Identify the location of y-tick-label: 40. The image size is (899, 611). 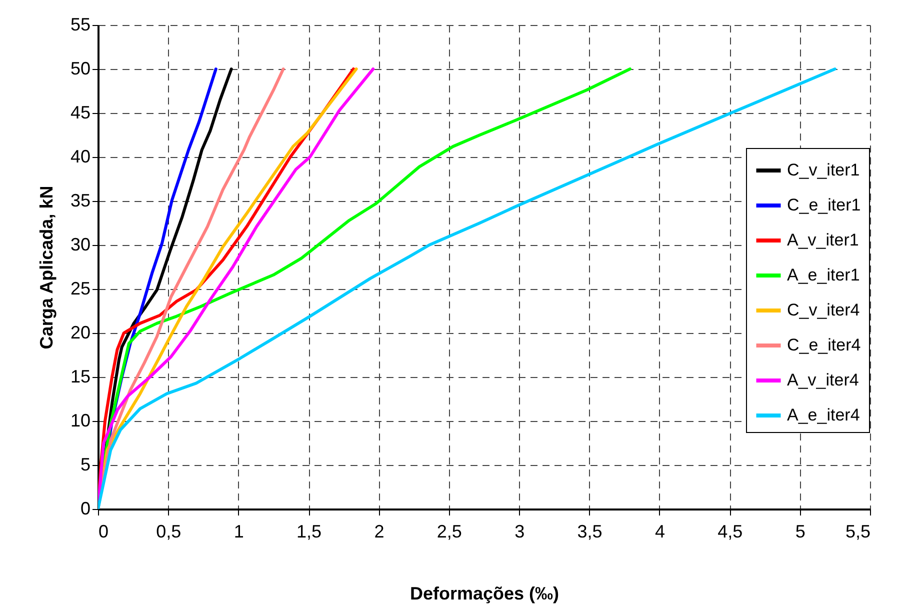
(80, 156).